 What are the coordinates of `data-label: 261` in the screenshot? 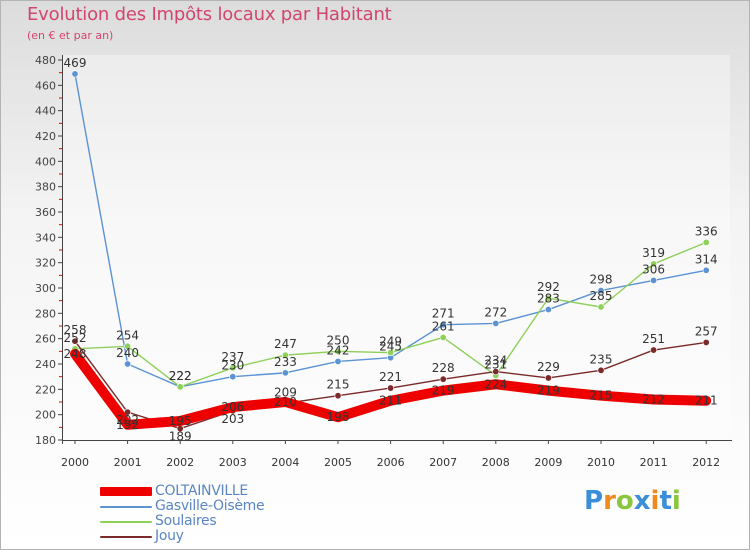 It's located at (443, 326).